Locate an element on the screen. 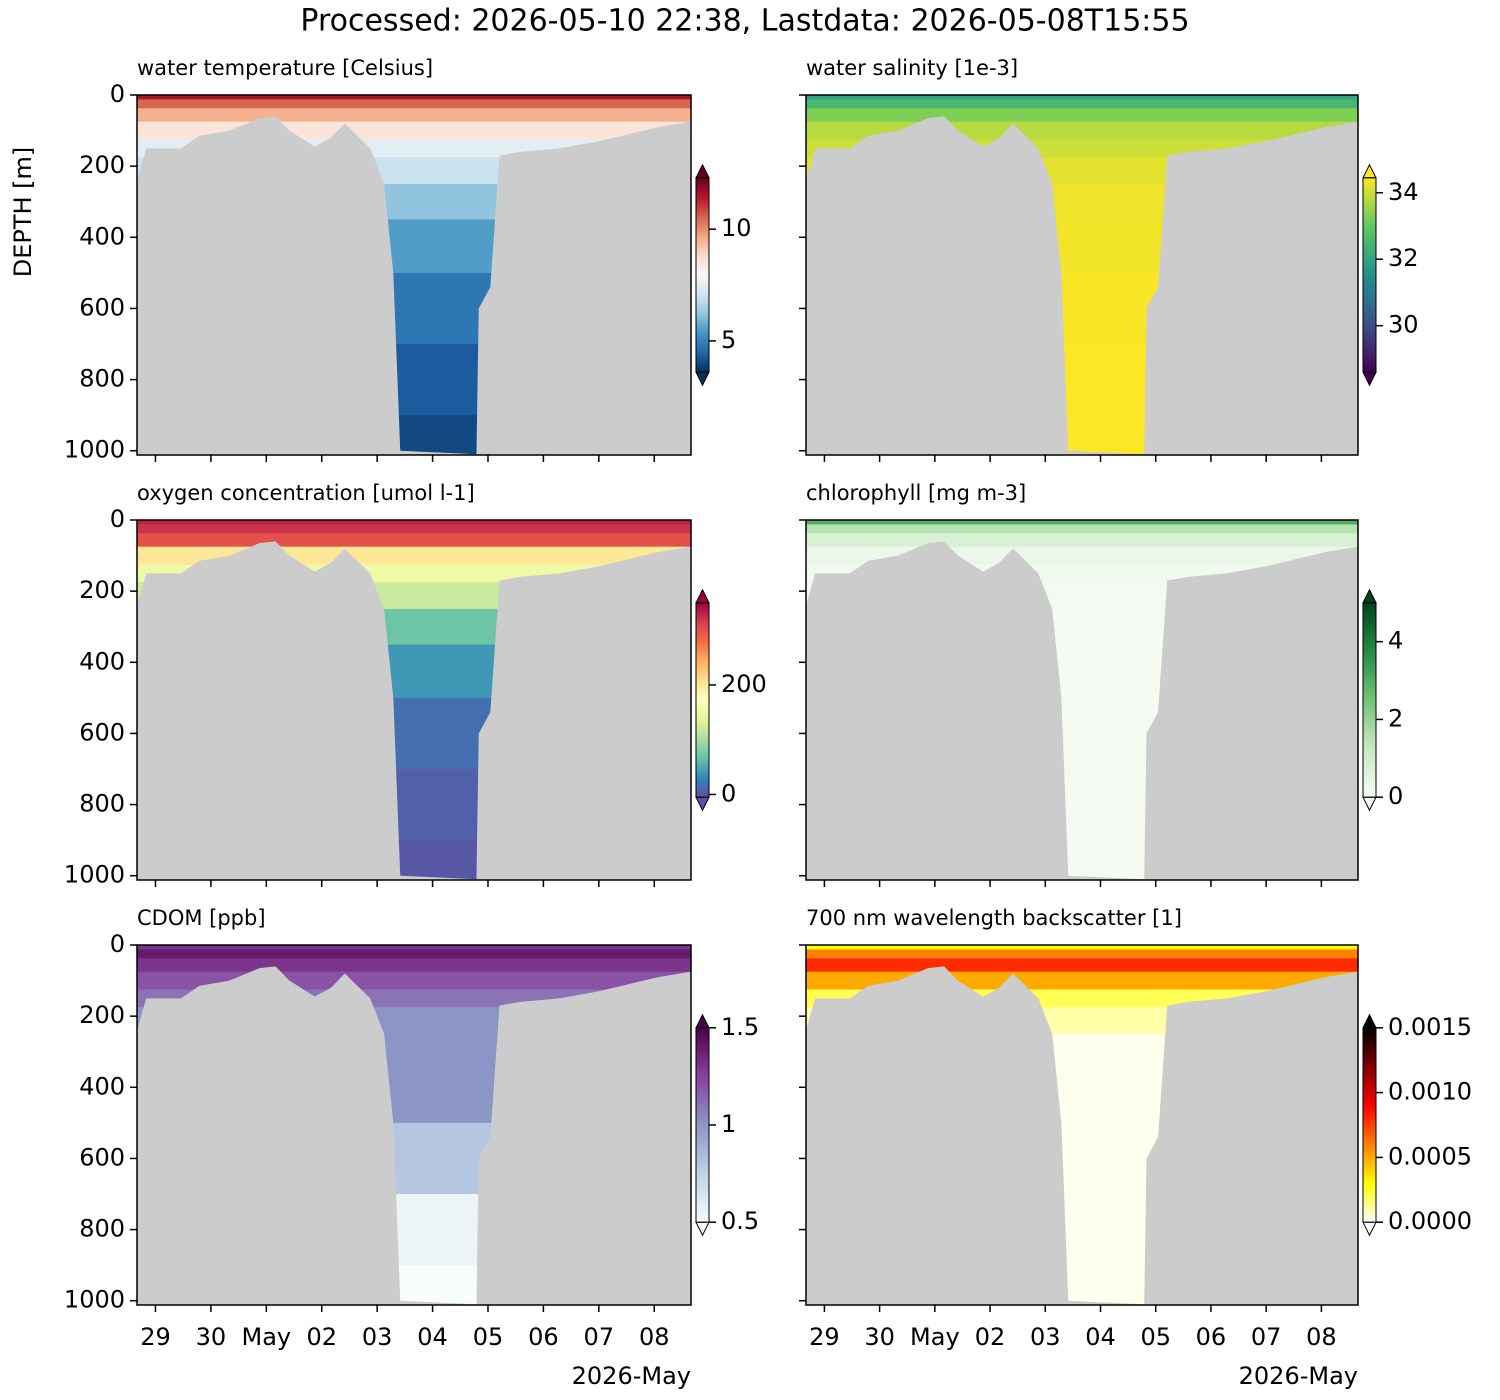 Image resolution: width=1500 pixels, height=1400 pixels. colorbar-tick-label: 1 is located at coordinates (728, 1124).